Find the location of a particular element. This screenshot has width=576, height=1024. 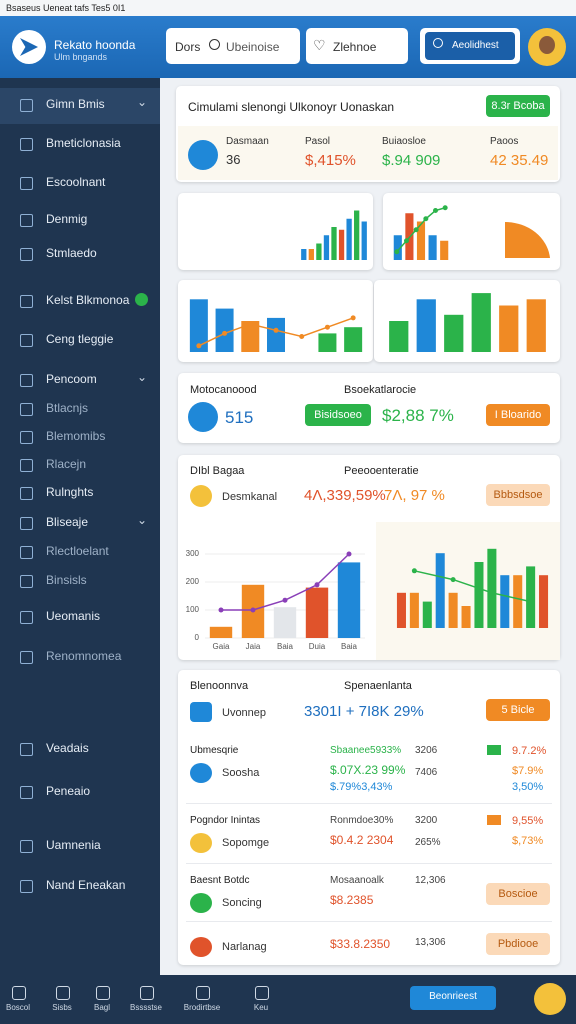

sidebar-active is located at coordinates (80, 106).